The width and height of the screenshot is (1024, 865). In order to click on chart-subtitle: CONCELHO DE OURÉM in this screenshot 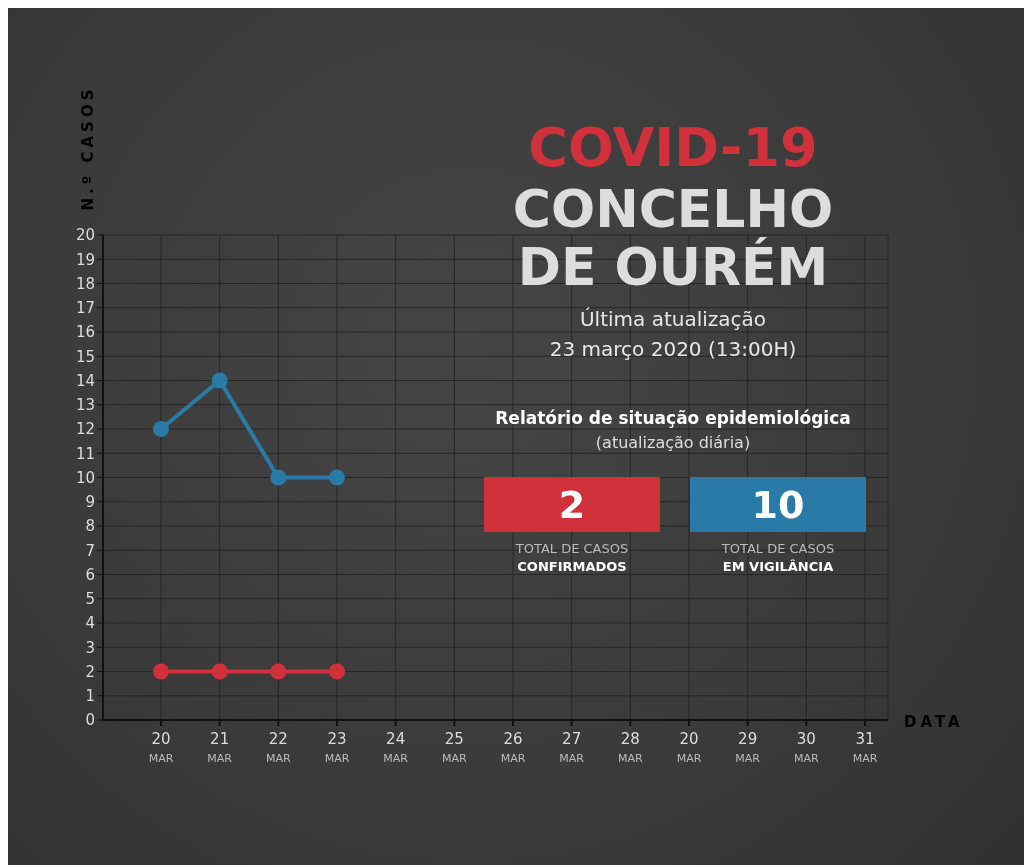, I will do `click(673, 238)`.